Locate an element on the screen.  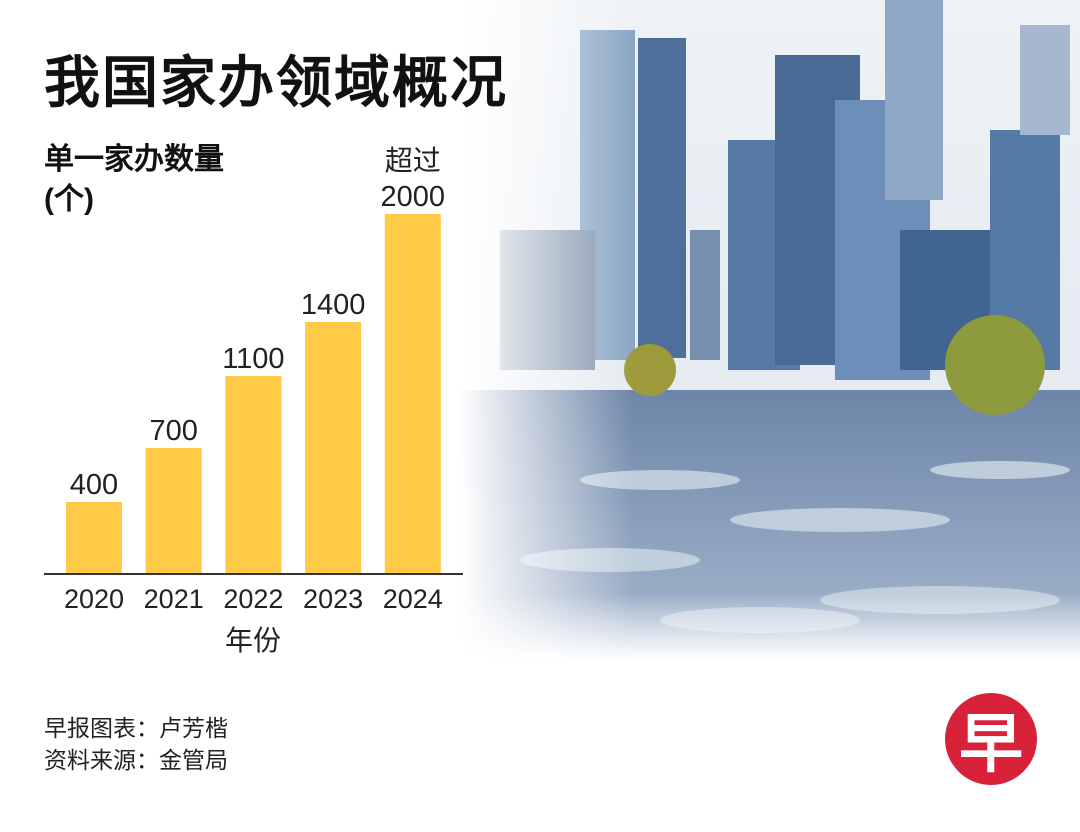
bar-2020 is located at coordinates (94, 538).